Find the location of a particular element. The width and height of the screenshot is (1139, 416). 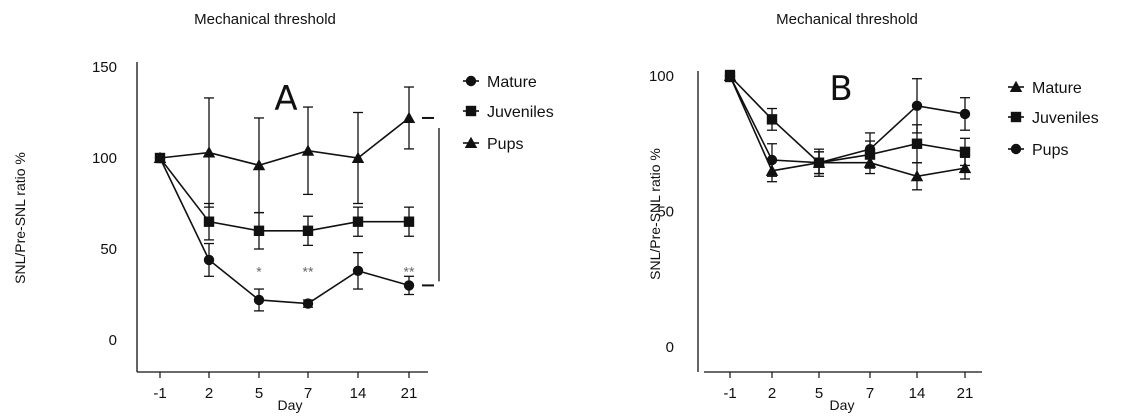

chart-b-x-tick-label: 14 is located at coordinates (917, 393).